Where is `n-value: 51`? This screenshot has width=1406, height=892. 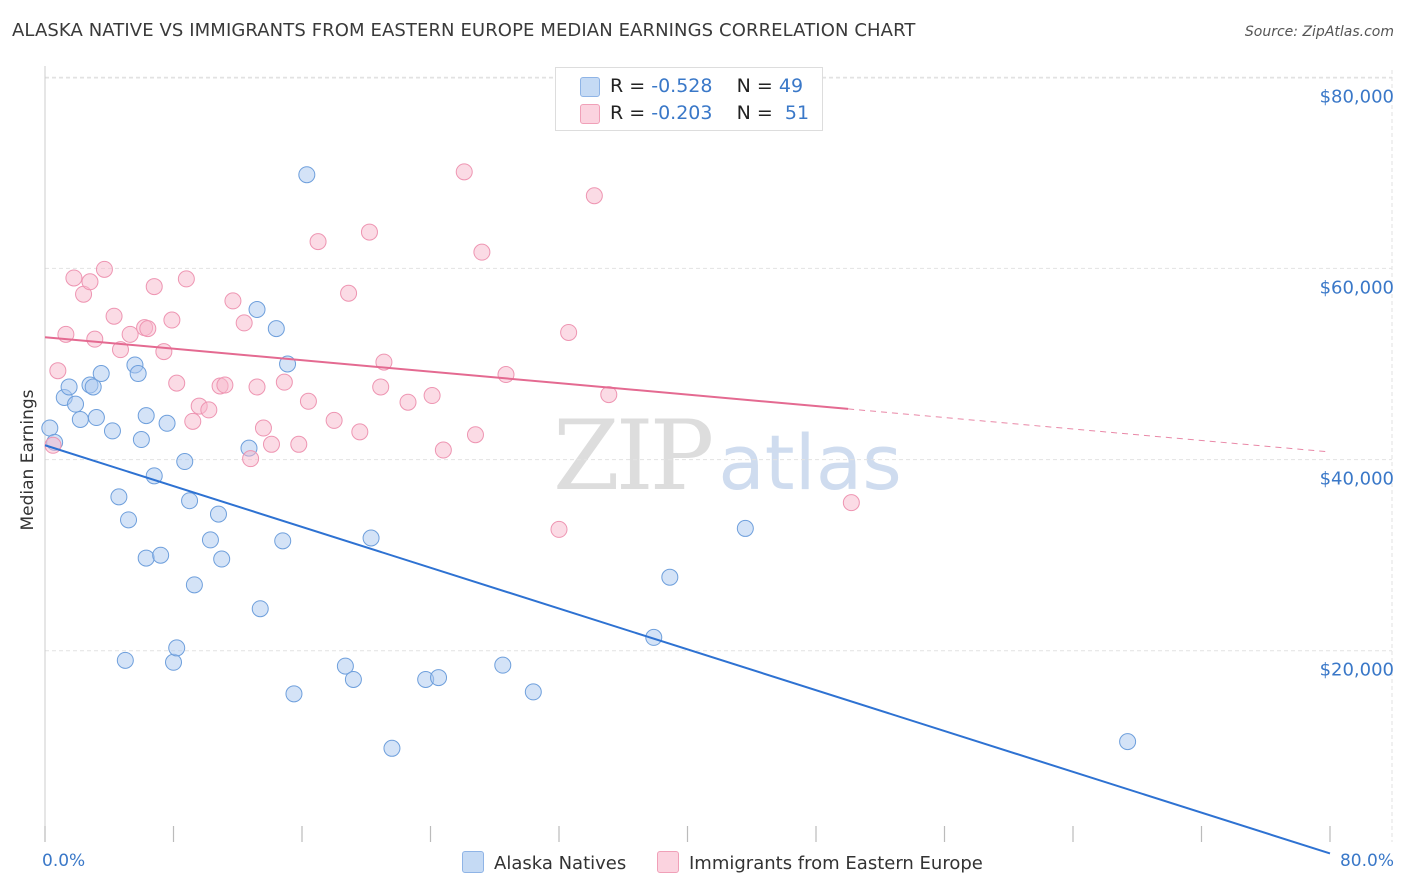
n-value: 51 is located at coordinates (797, 113).